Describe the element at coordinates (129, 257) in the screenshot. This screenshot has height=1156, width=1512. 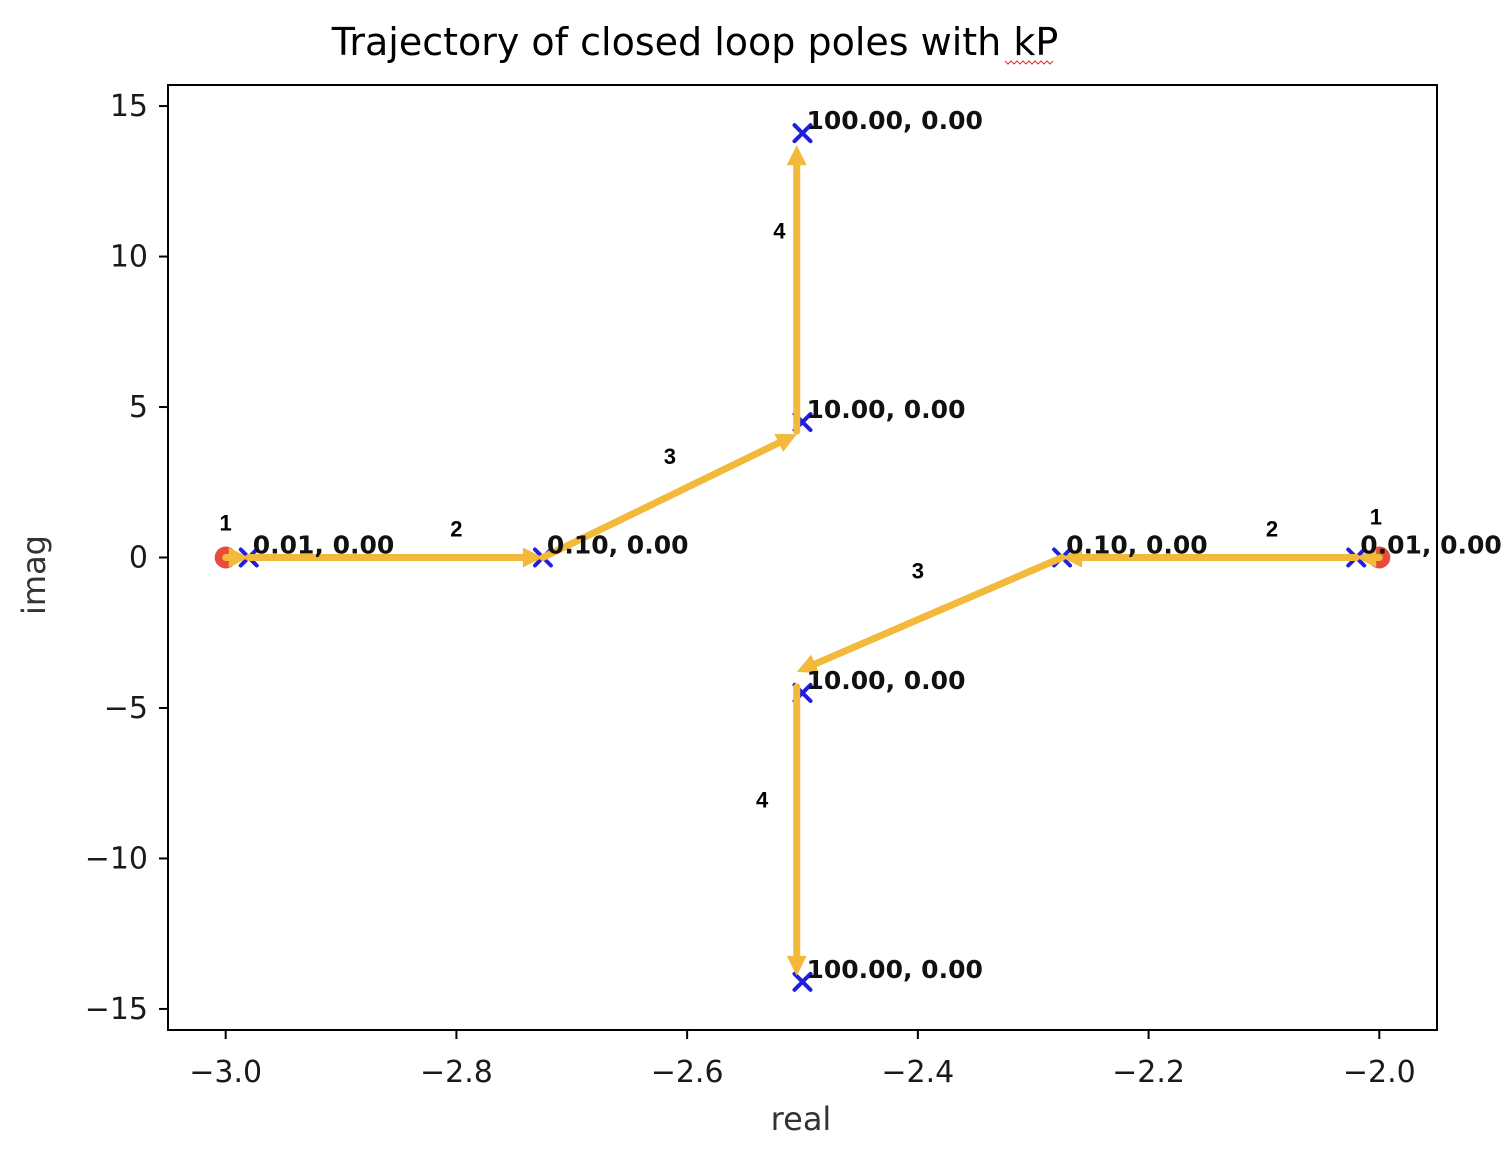
I see `y-tick-label: 10` at that location.